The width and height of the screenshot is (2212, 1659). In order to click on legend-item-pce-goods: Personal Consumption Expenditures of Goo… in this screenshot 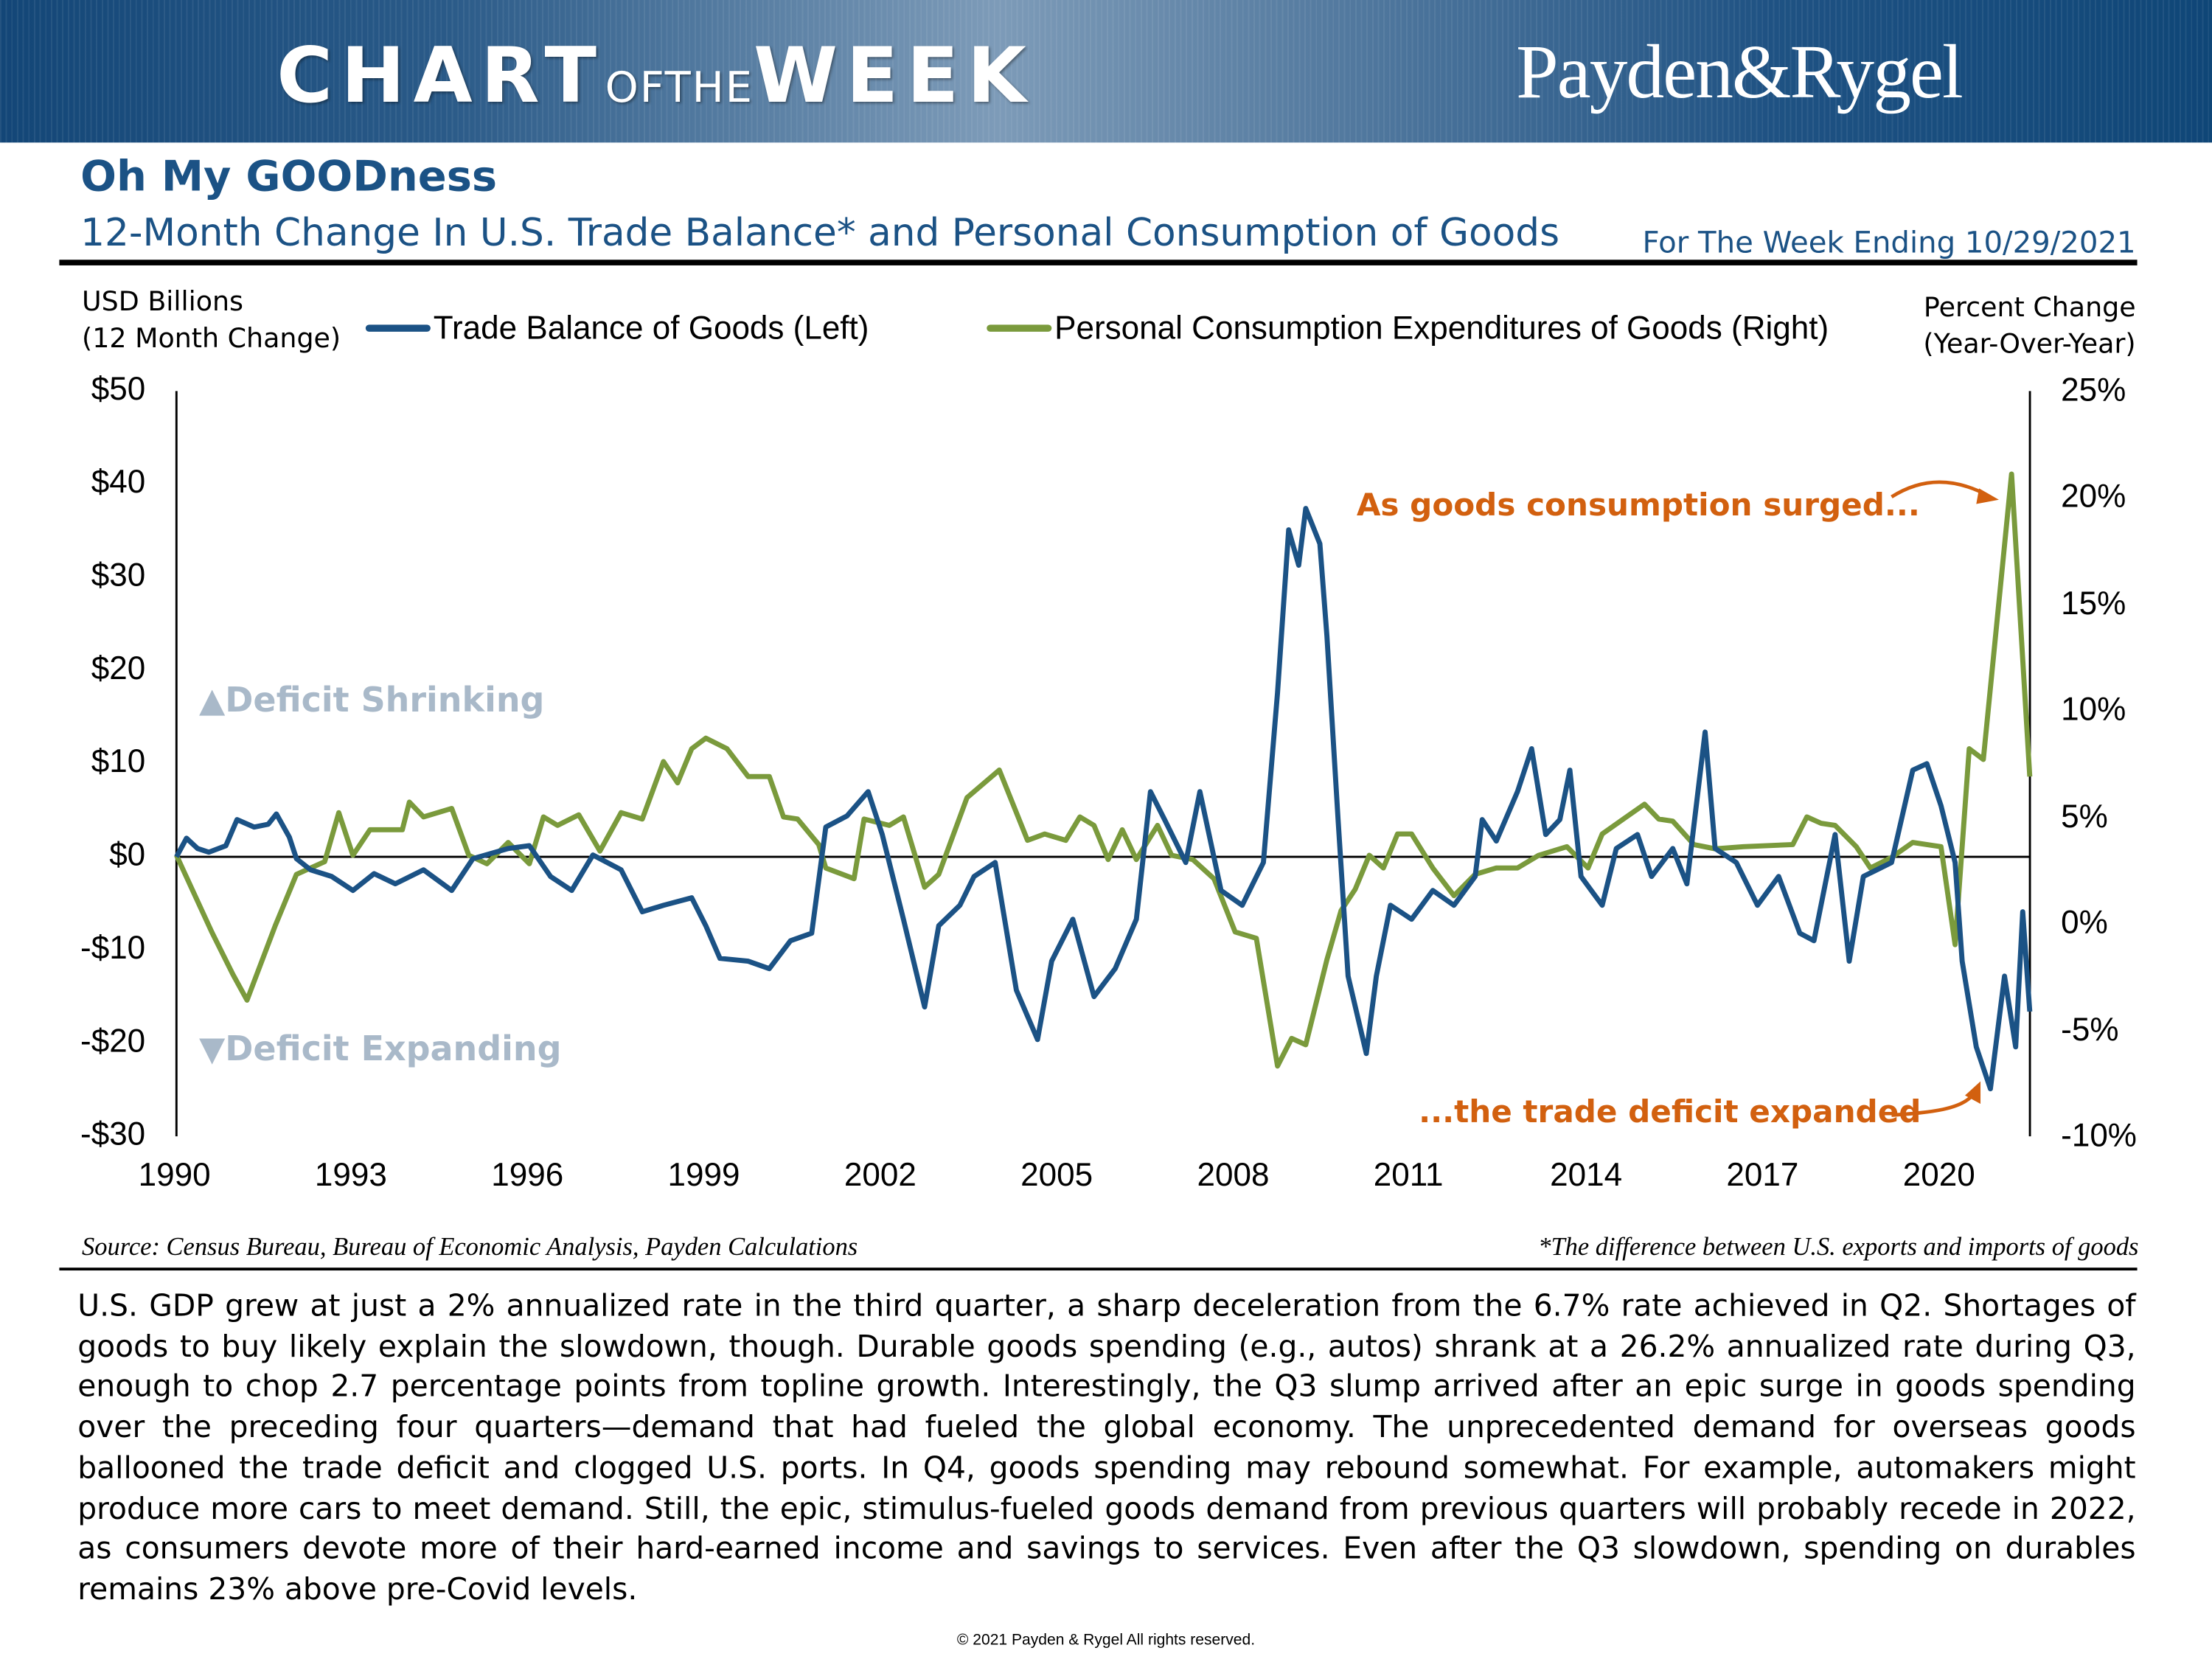, I will do `click(1408, 328)`.